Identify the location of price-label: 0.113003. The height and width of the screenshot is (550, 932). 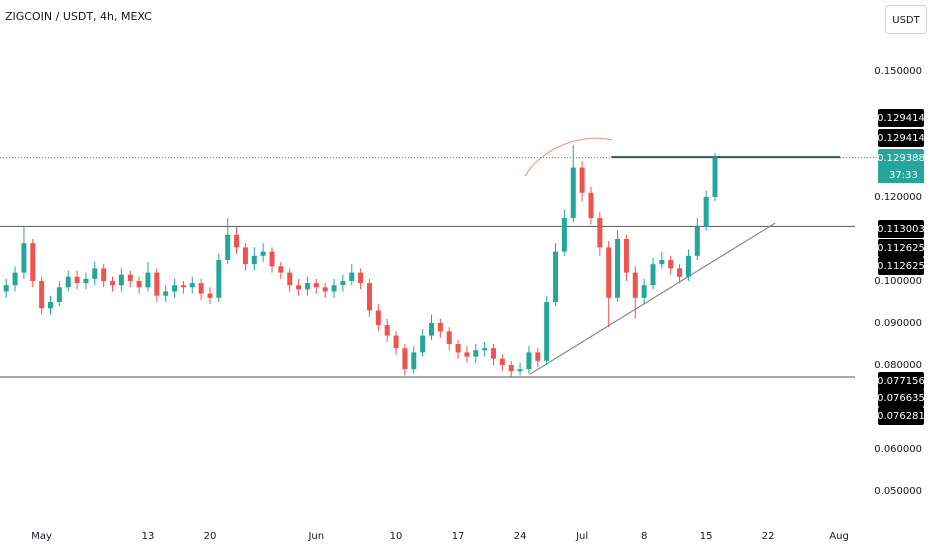
(901, 229).